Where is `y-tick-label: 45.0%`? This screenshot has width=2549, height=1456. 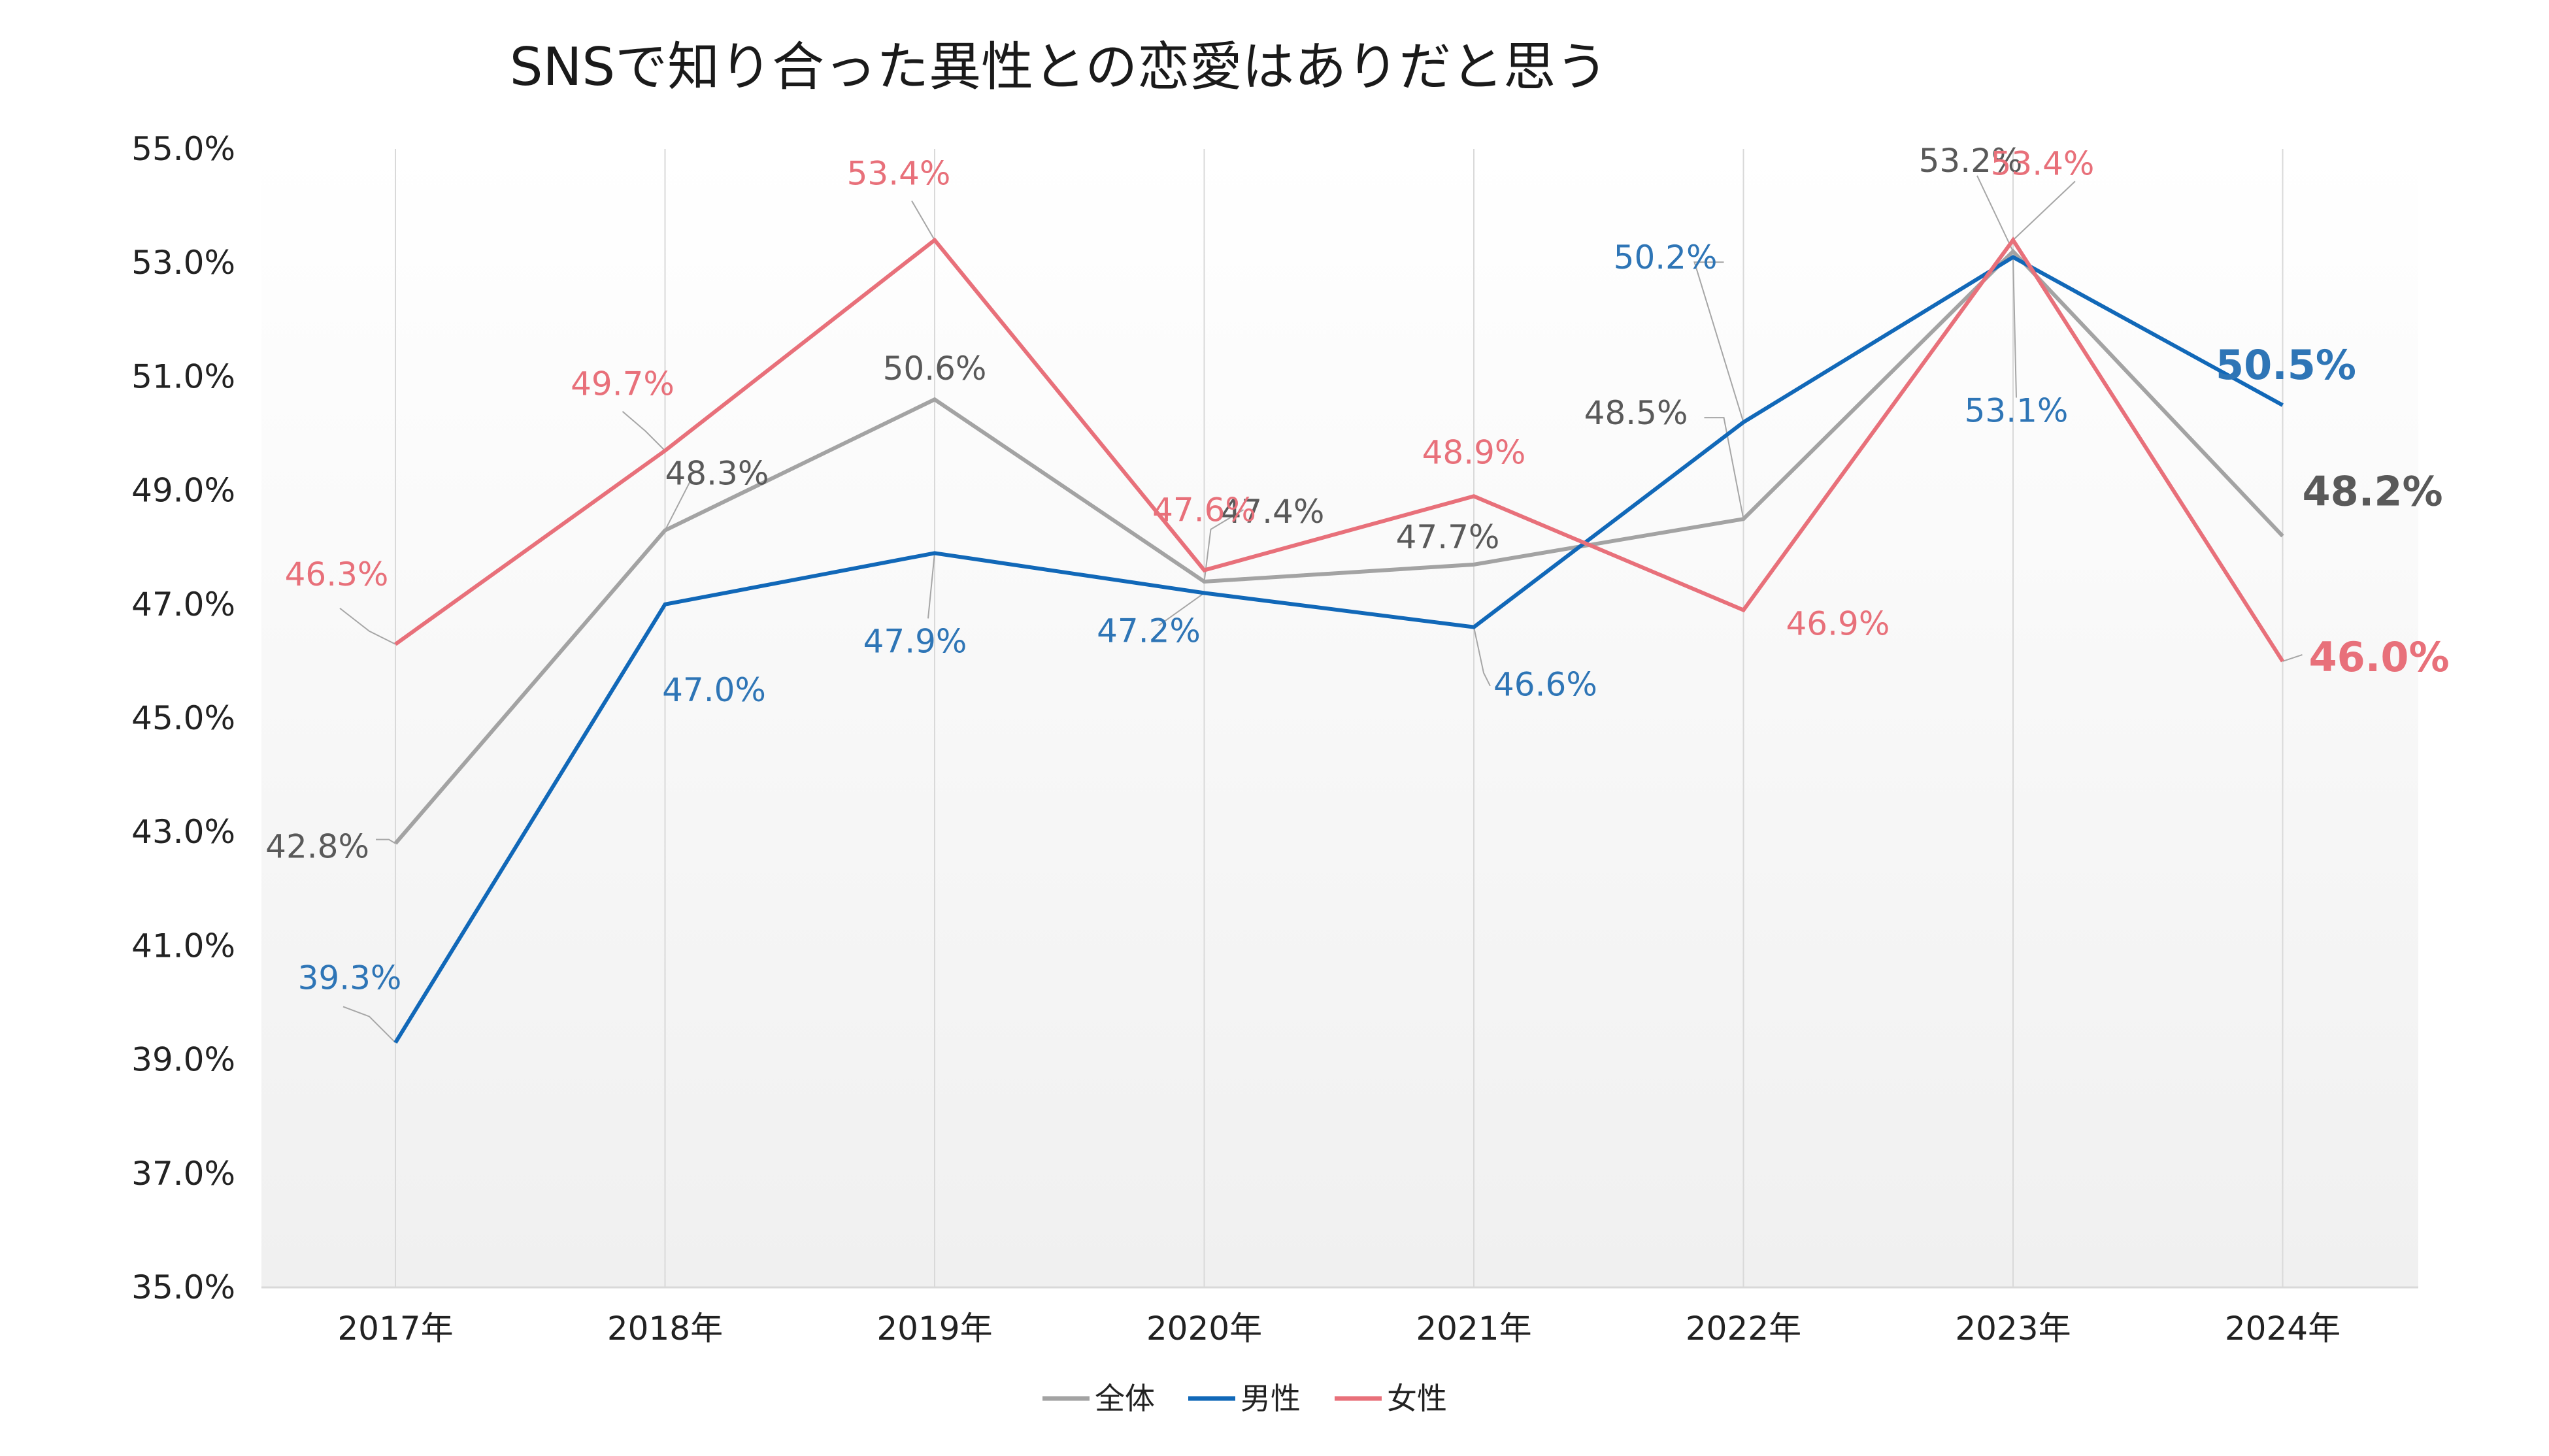
y-tick-label: 45.0% is located at coordinates (183, 718).